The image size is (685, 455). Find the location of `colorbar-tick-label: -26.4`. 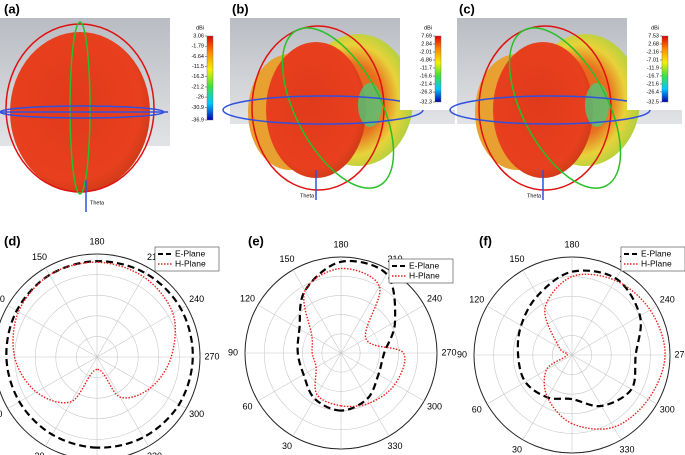

colorbar-tick-label: -26.4 is located at coordinates (652, 92).